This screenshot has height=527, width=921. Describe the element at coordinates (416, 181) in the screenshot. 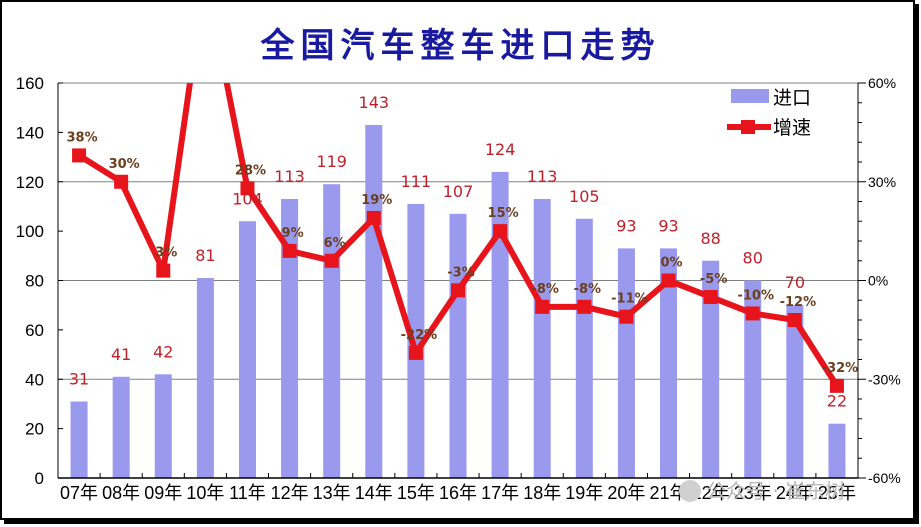

I see `bar-value-label: 111` at that location.